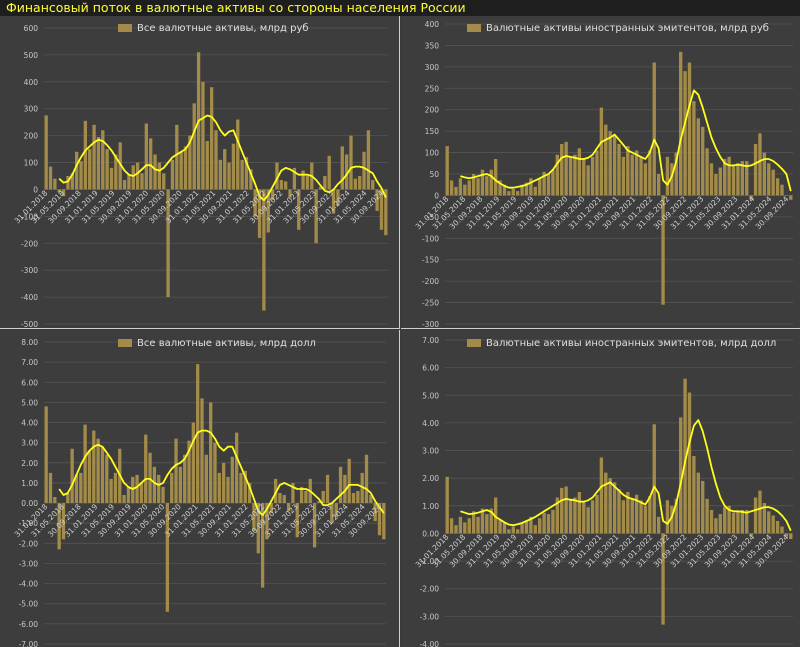  Describe the element at coordinates (226, 343) in the screenshot. I see `legend-label: Все валютные активы, млрд долл` at that location.